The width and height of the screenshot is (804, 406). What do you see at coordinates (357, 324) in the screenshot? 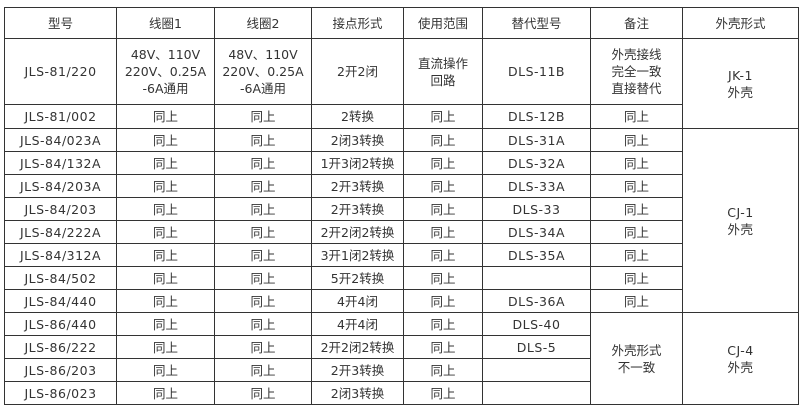
I see `contact-form-cell: 4开4闭` at bounding box center [357, 324].